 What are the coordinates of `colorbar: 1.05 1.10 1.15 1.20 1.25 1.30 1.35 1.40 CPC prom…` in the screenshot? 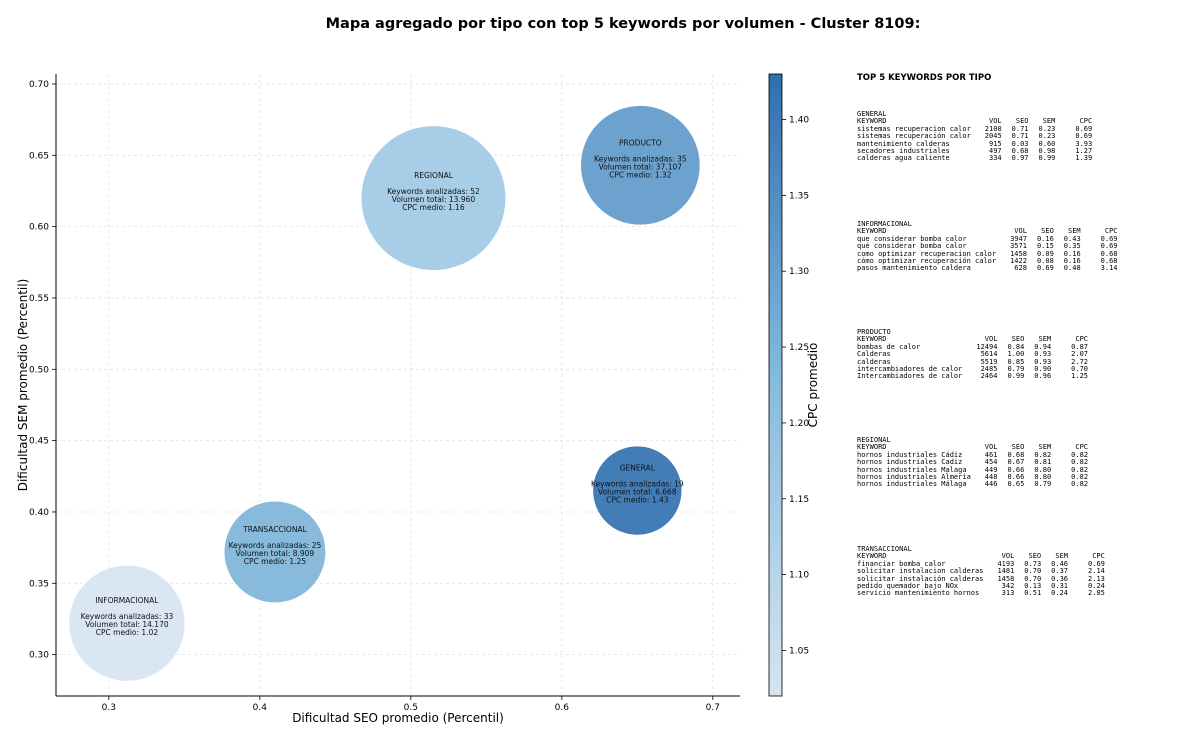 It's located at (794, 385).